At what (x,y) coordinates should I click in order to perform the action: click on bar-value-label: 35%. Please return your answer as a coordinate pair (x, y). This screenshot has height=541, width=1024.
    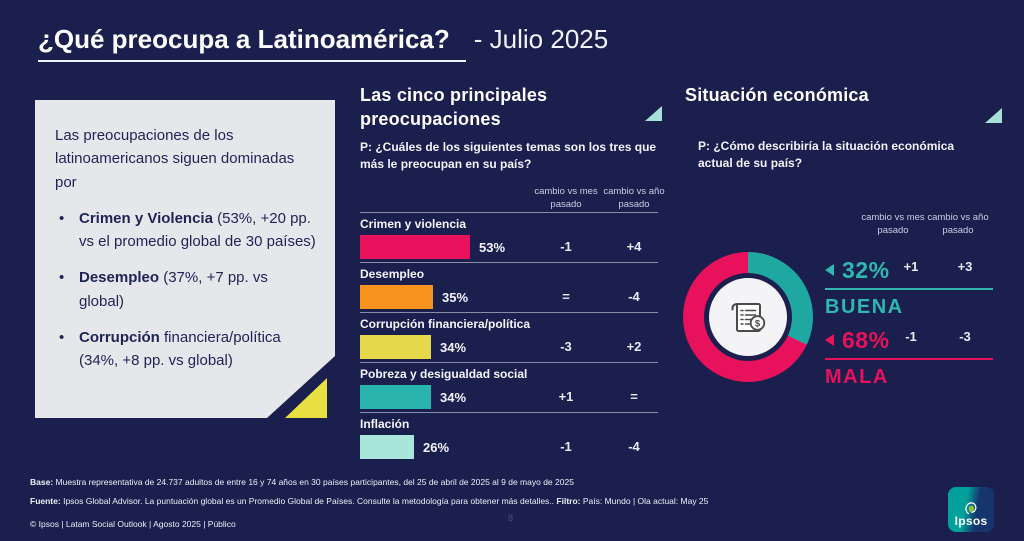
    Looking at the image, I should click on (455, 297).